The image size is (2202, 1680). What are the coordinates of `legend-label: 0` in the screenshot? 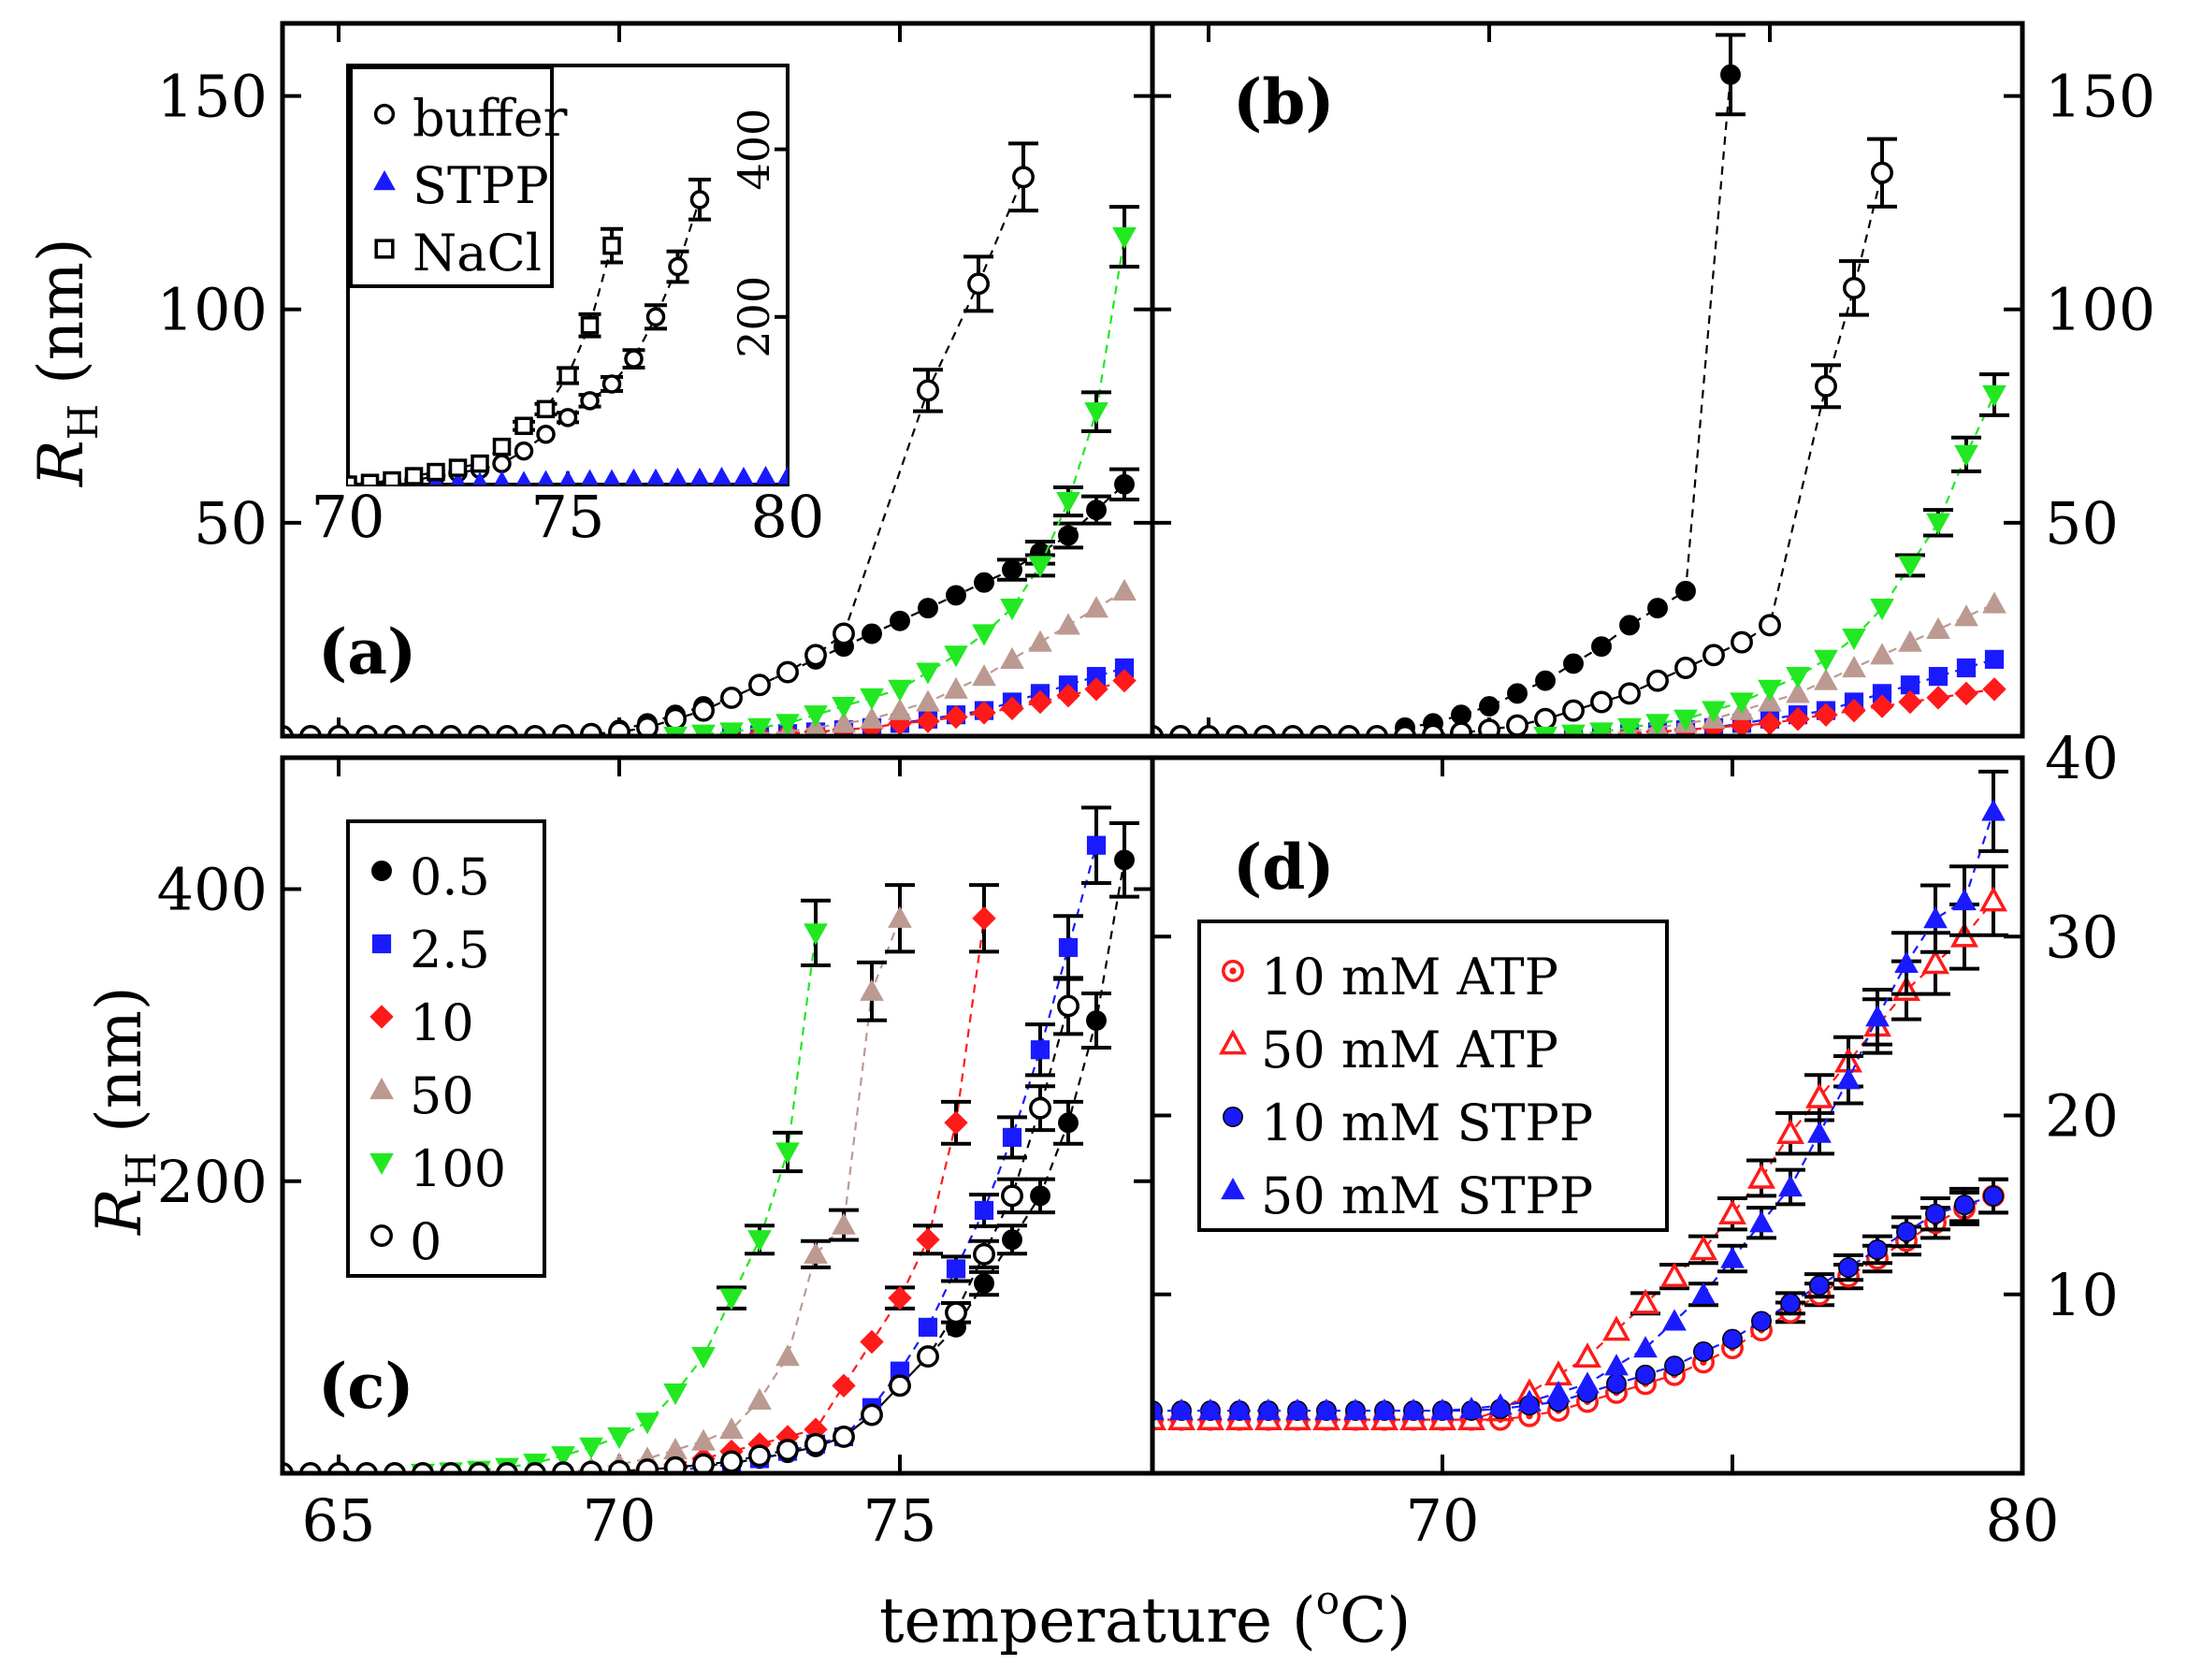 It's located at (426, 1241).